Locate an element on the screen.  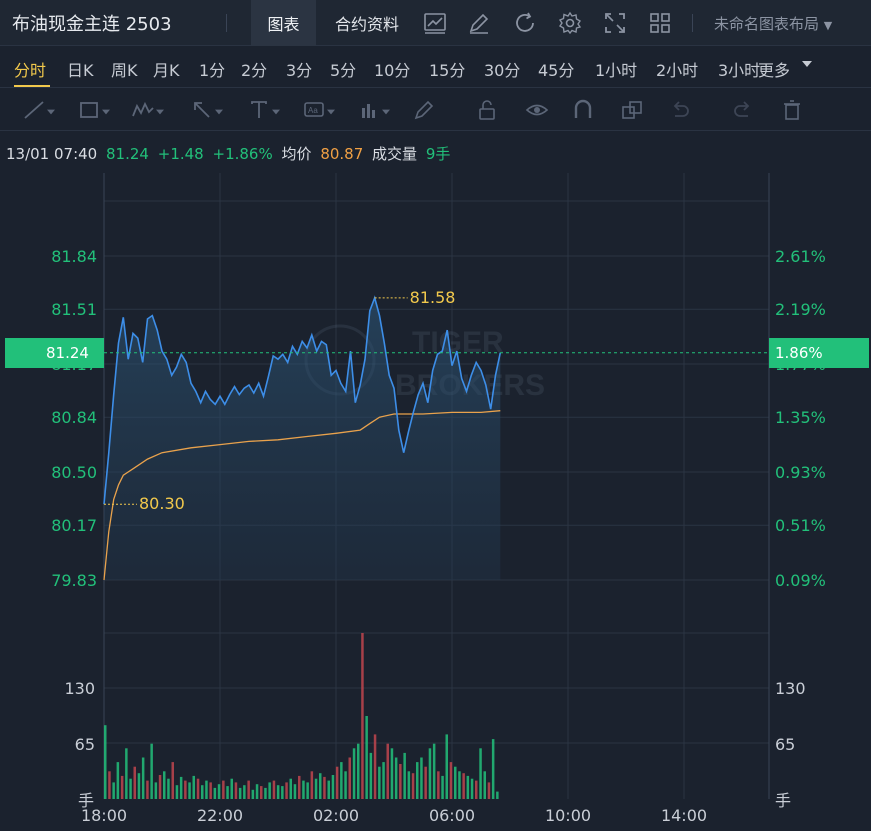
divider is located at coordinates (226, 23).